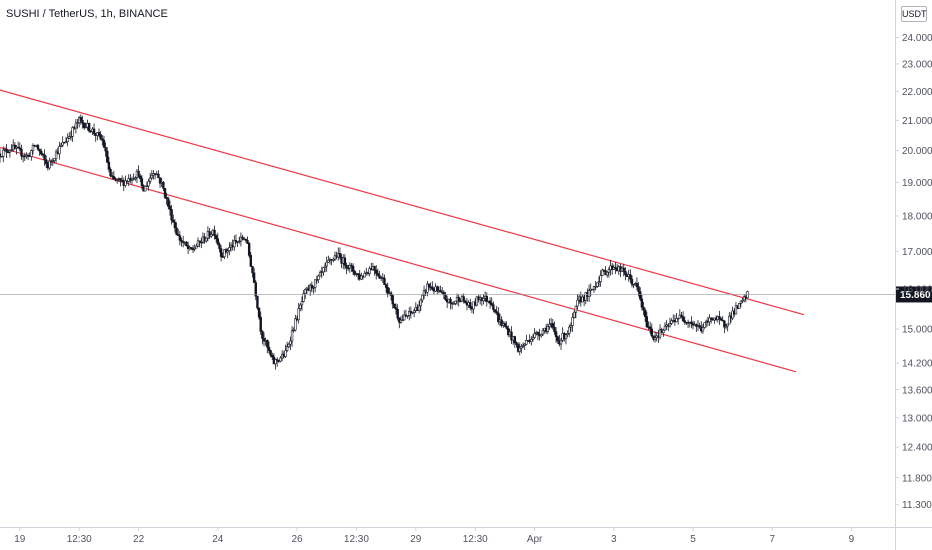 The width and height of the screenshot is (932, 550). Describe the element at coordinates (20, 539) in the screenshot. I see `time-tick-label: 19` at that location.